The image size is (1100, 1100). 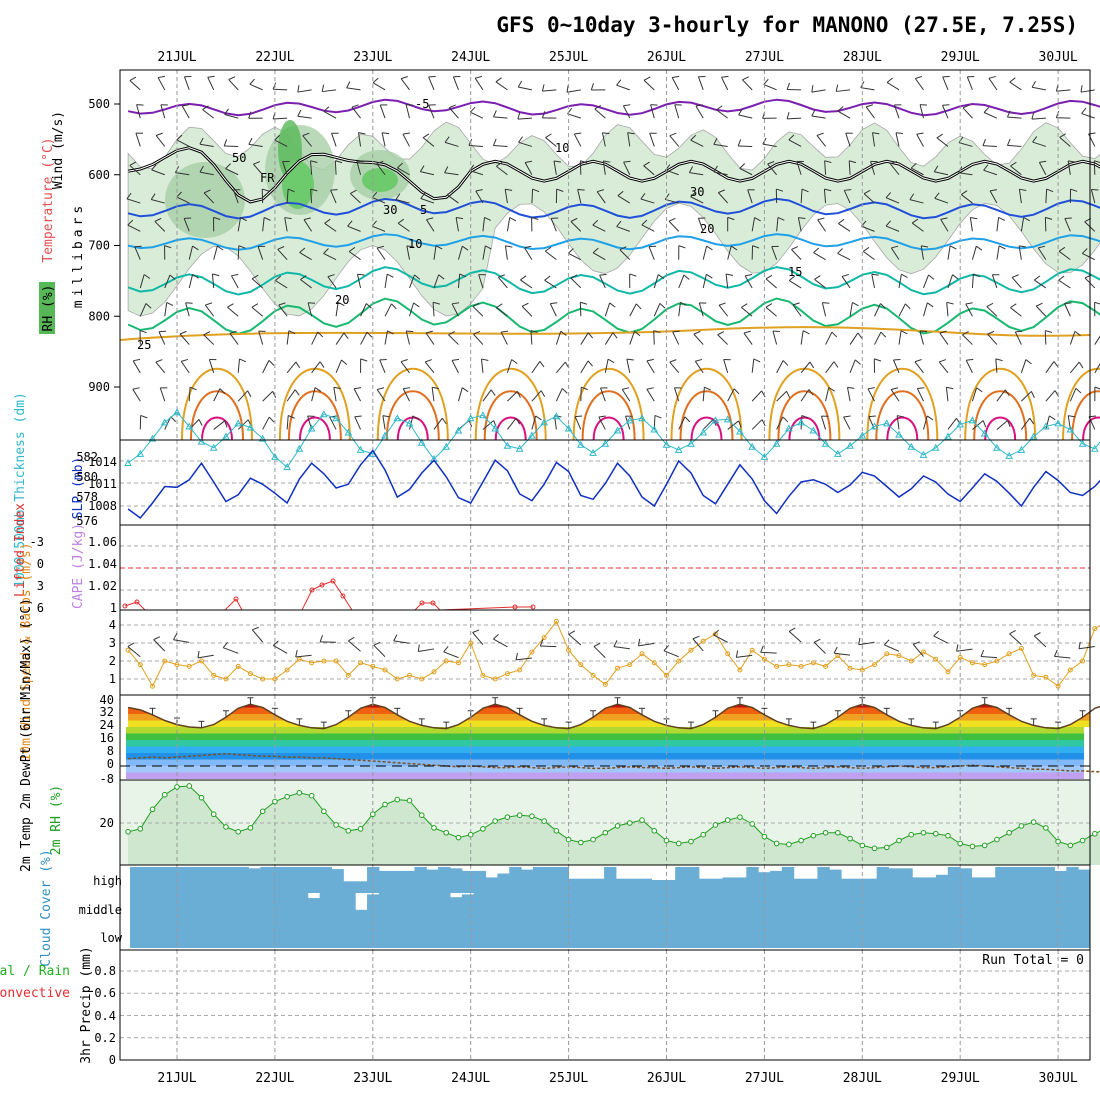 What do you see at coordinates (35, 971) in the screenshot?
I see `precip-legend-total: Total / Rain` at bounding box center [35, 971].